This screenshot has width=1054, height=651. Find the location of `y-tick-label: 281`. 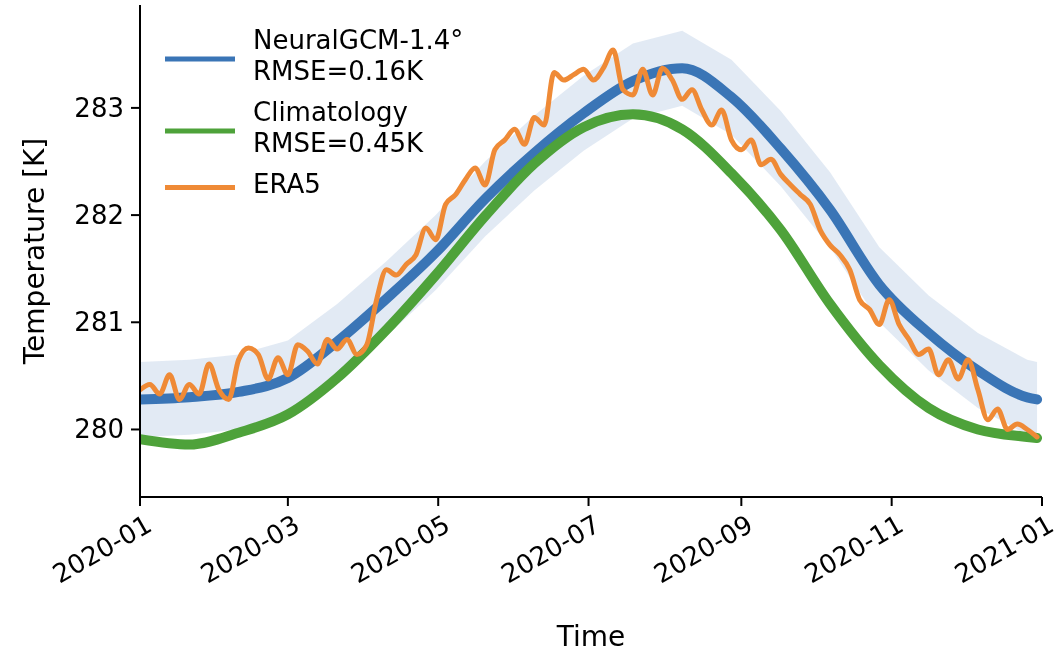

y-tick-label: 281 is located at coordinates (99, 322).